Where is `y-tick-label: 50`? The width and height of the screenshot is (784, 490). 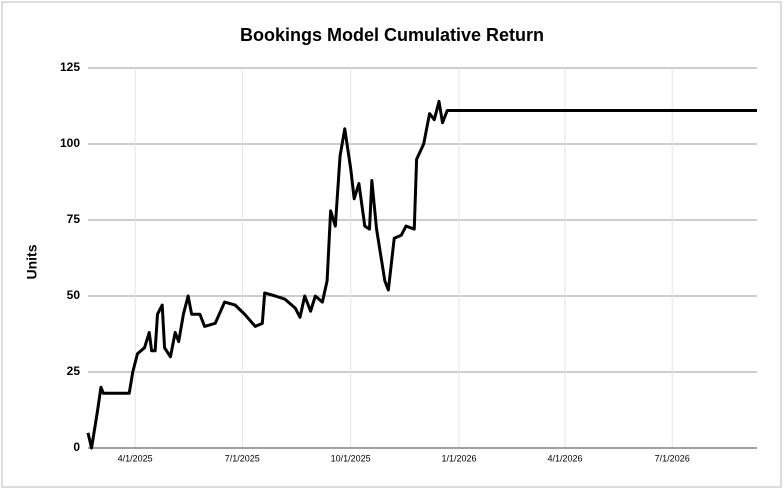
y-tick-label: 50 is located at coordinates (74, 295).